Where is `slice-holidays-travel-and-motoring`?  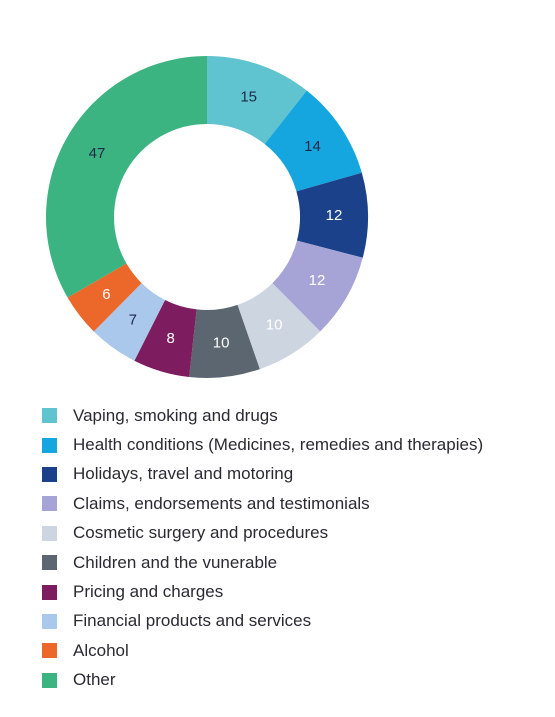
slice-holidays-travel-and-motoring is located at coordinates (332, 215).